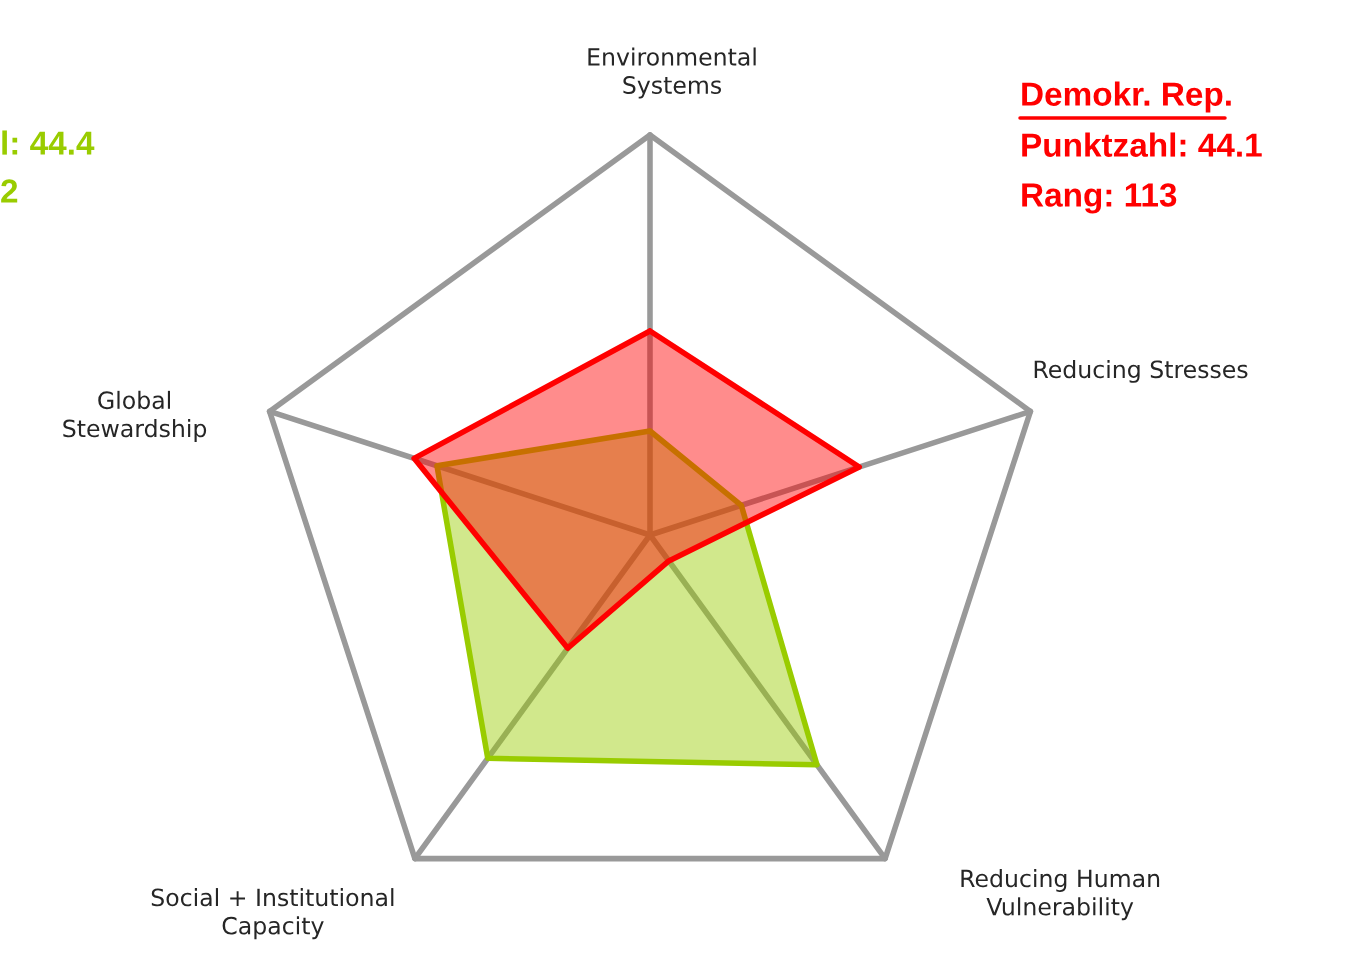 This screenshot has height=964, width=1350. Describe the element at coordinates (272, 914) in the screenshot. I see `spoke-label: Social + Institutional Capacity` at that location.